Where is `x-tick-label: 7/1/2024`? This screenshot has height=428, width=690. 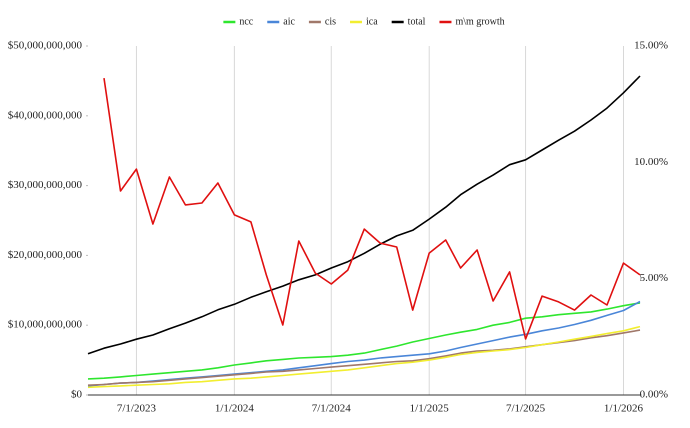
x-tick-label: 7/1/2024 is located at coordinates (332, 409).